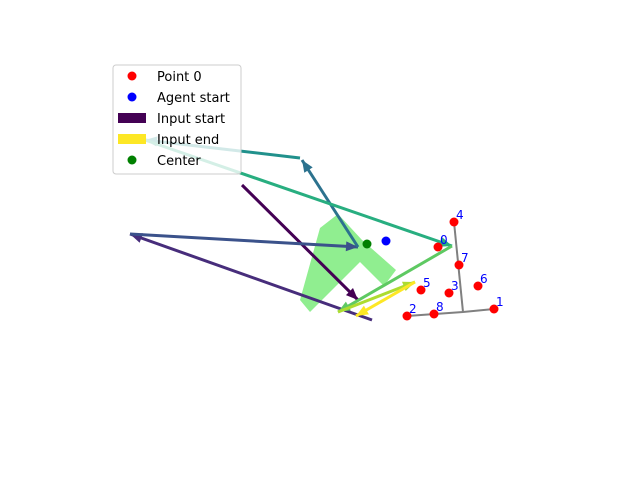  What do you see at coordinates (188, 140) in the screenshot?
I see `legend-label-3: Input end` at bounding box center [188, 140].